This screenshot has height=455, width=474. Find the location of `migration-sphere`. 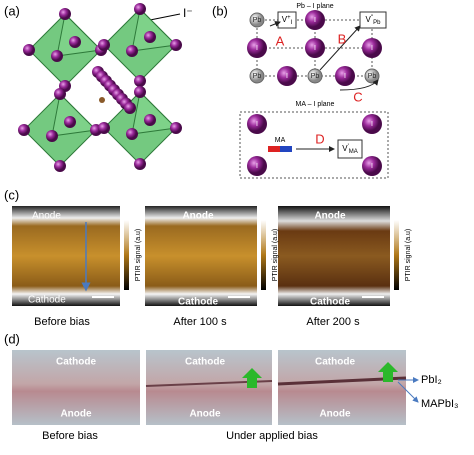

migration-sphere is located at coordinates (130, 108).